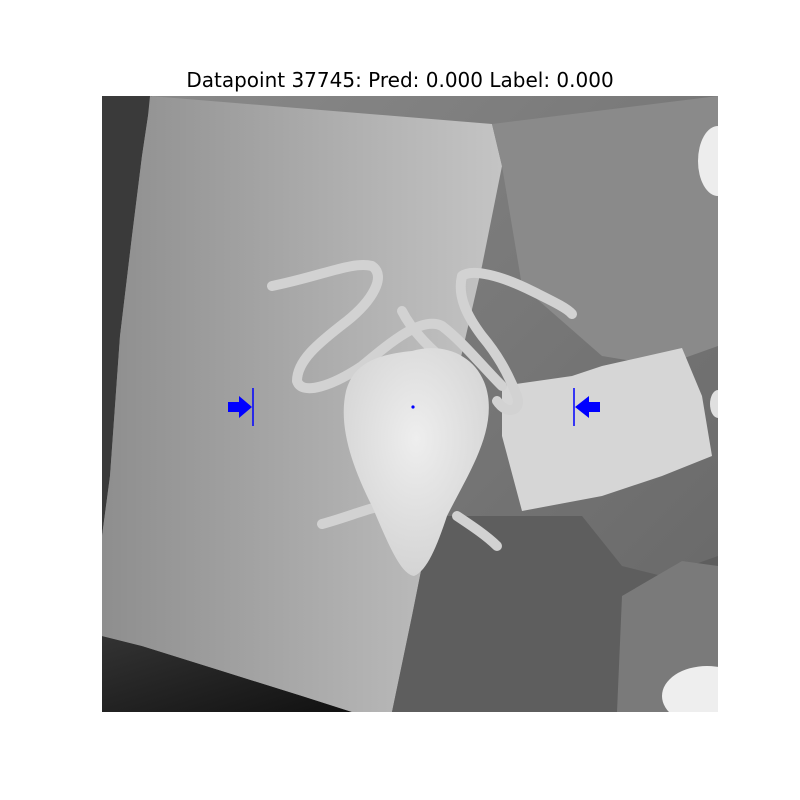 This screenshot has width=800, height=800. Describe the element at coordinates (586, 407) in the screenshot. I see `right-grasp-arrow-icon` at that location.